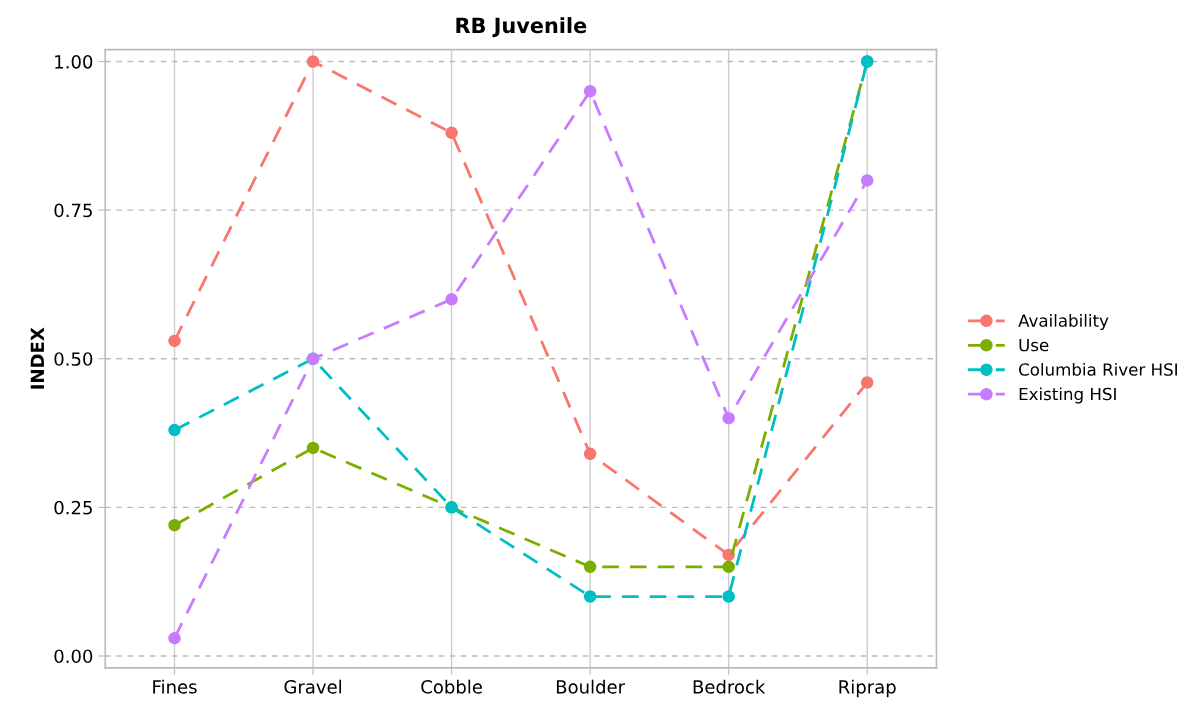 Image resolution: width=1196 pixels, height=709 pixels. I want to click on x-tick-label: Riprap, so click(867, 688).